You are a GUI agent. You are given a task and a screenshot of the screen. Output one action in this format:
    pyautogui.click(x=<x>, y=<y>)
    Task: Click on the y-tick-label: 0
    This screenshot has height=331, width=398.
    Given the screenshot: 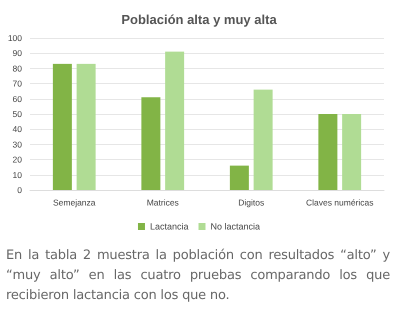 What is the action you would take?
    pyautogui.click(x=19, y=190)
    